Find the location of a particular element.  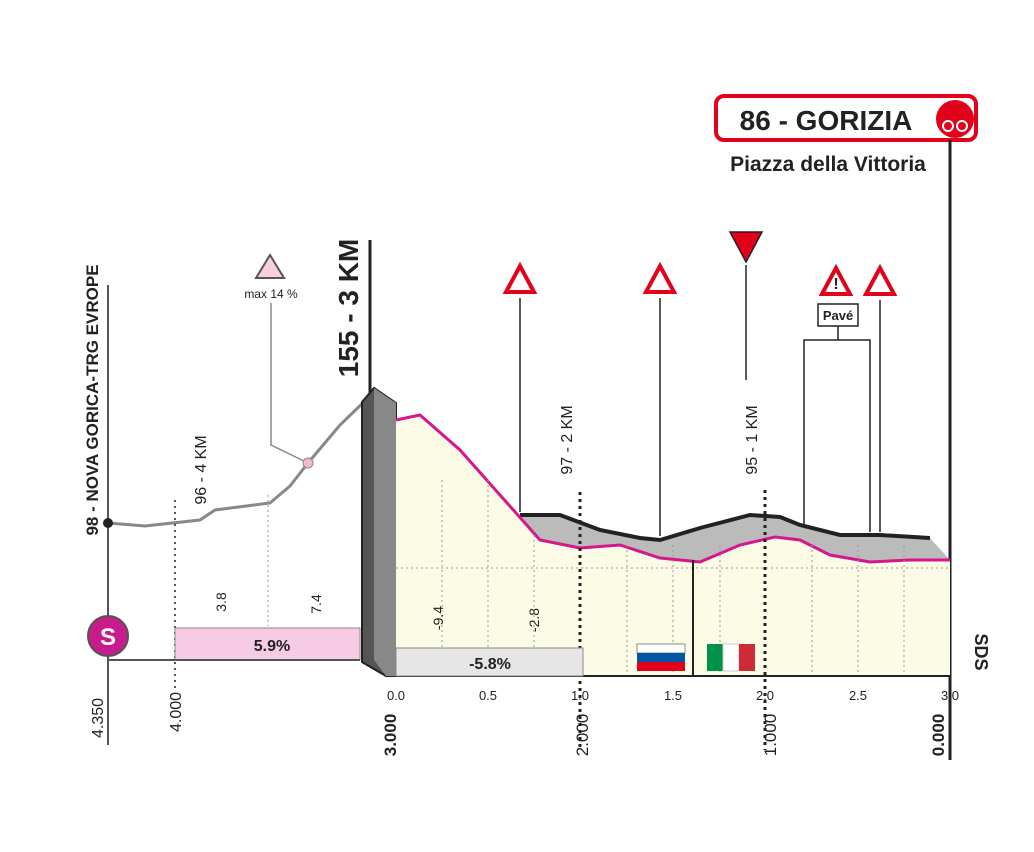

x-tick-label: 2.0 is located at coordinates (765, 695).